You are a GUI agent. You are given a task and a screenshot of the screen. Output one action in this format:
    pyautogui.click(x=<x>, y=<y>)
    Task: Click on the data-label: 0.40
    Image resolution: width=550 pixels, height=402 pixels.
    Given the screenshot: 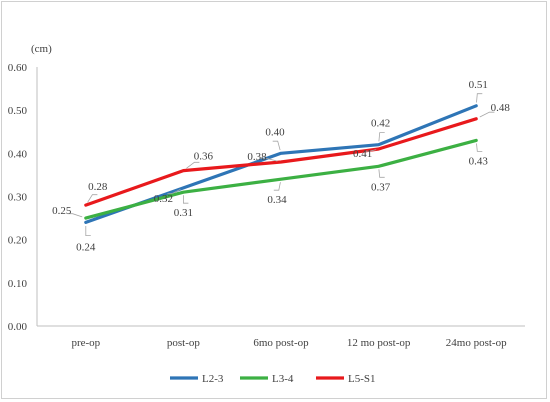 What is the action you would take?
    pyautogui.click(x=275, y=132)
    